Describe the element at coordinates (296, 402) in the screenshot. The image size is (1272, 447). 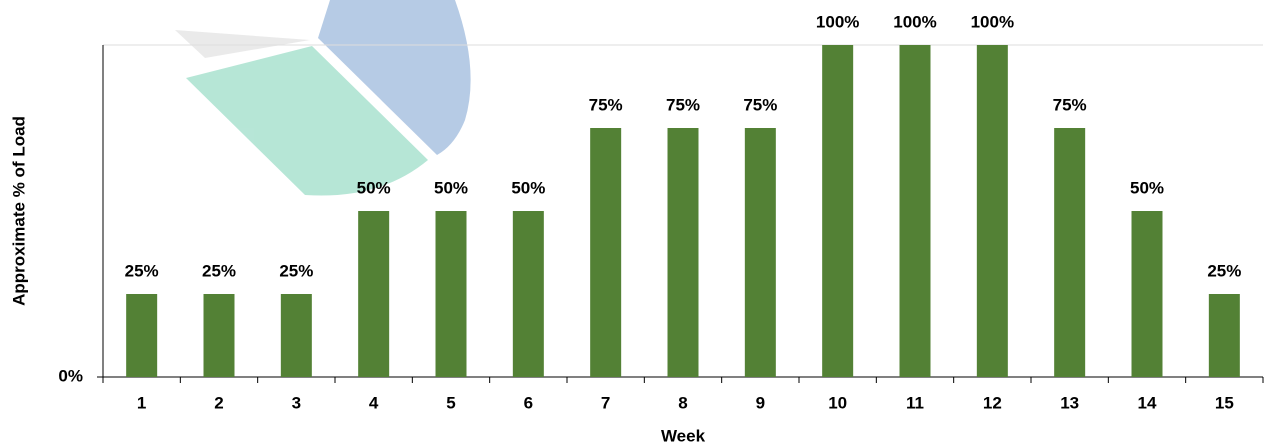
I see `x-tick-label: 3` at that location.